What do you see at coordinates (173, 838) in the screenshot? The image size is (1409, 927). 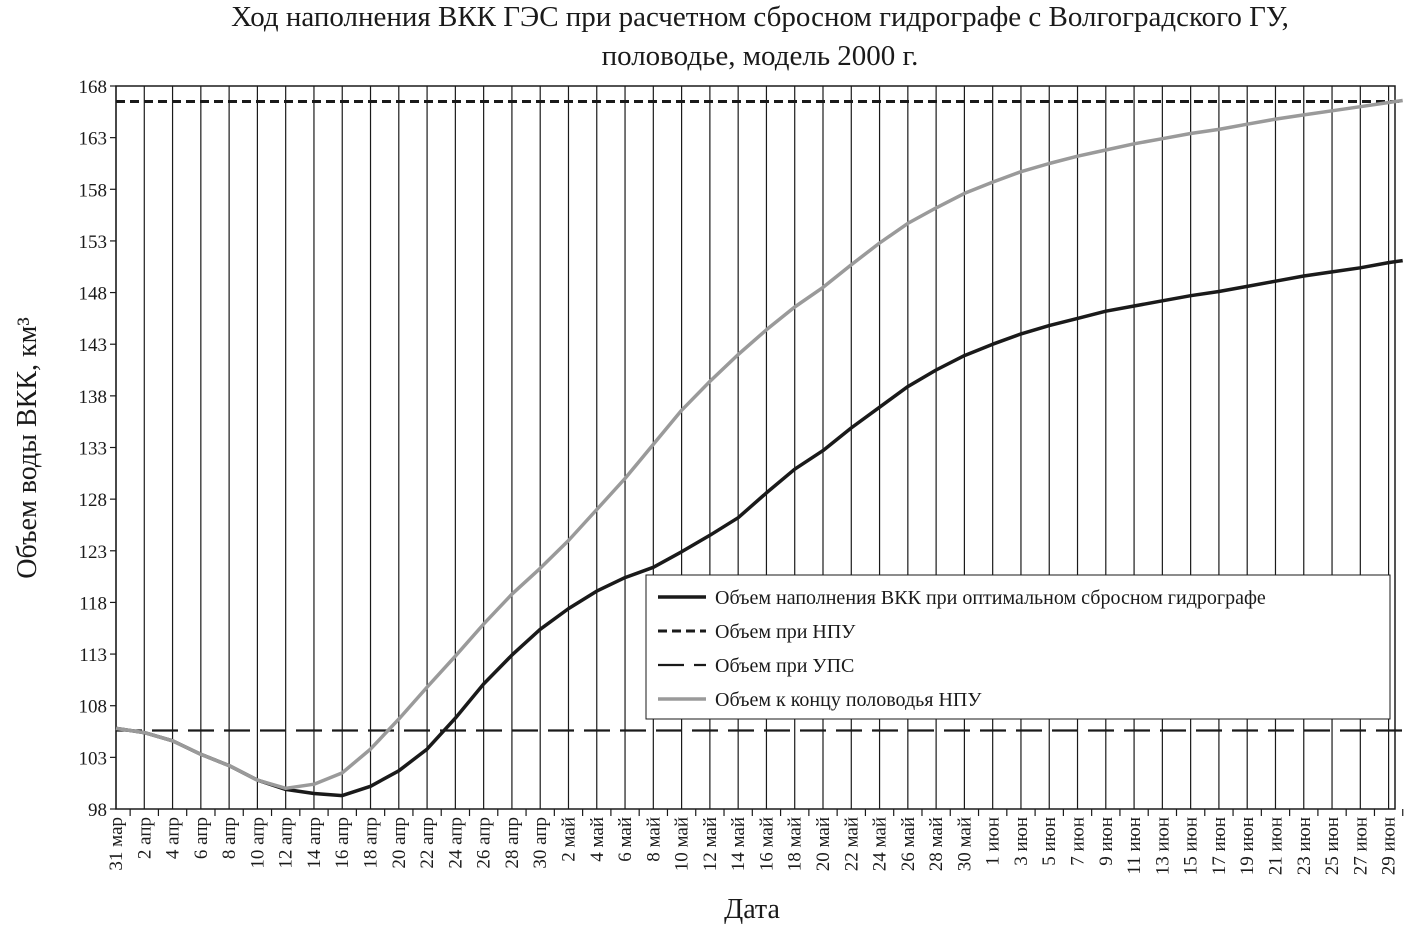 I see `x-tick-label: 4 апр` at bounding box center [173, 838].